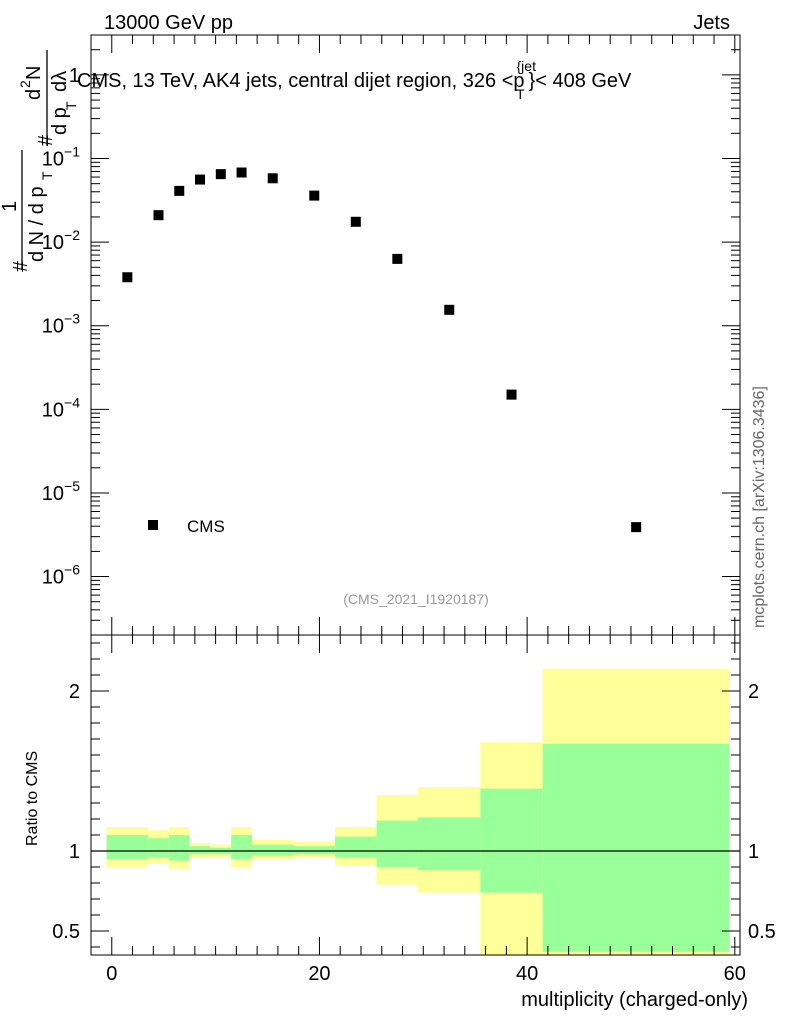 This screenshot has height=1024, width=786. I want to click on main-y-tick-label: 10⁻⁵, so click(61, 491).